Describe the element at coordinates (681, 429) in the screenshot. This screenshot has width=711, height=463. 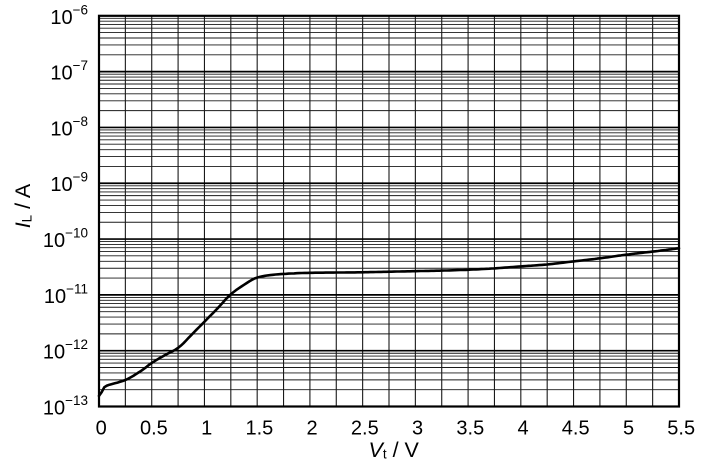
I see `svg-text: 5.5` at that location.